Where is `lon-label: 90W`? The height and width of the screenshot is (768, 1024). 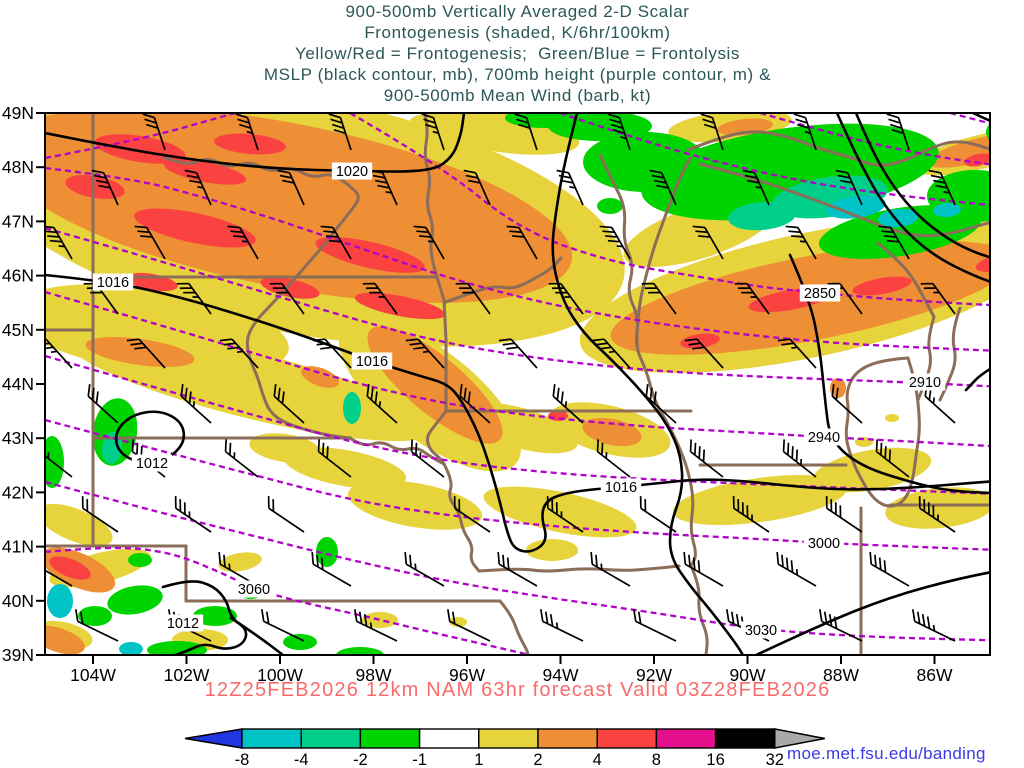 lon-label: 90W is located at coordinates (748, 675).